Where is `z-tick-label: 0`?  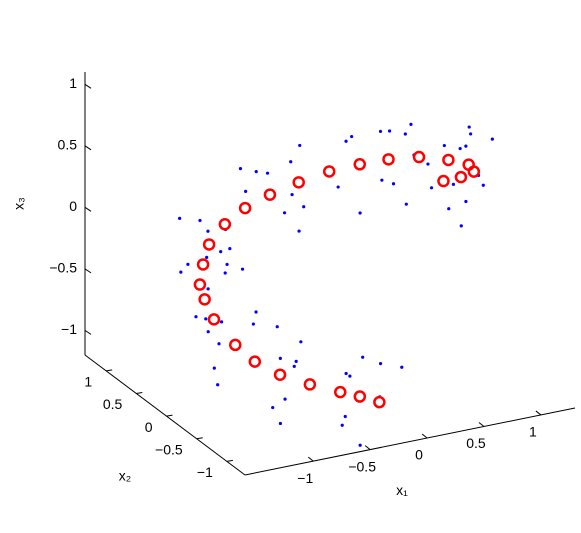
z-tick-label: 0 is located at coordinates (73, 206).